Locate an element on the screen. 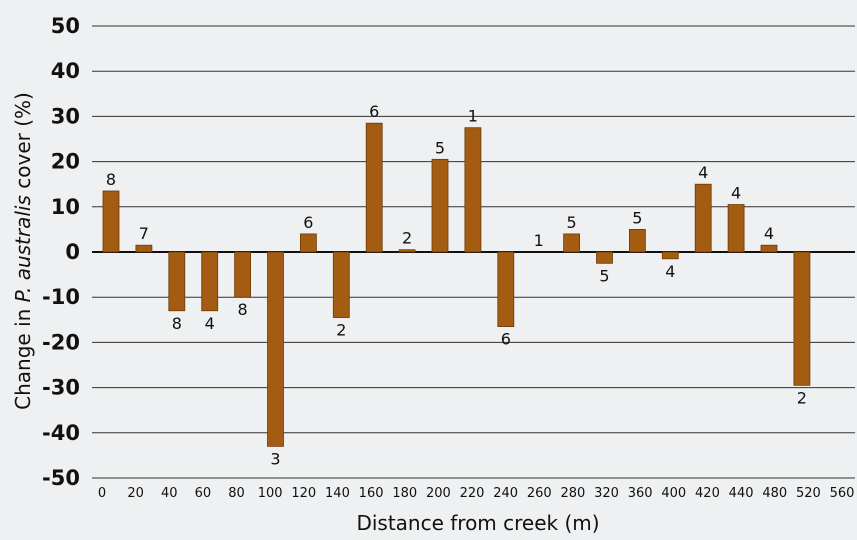  x-tick-label: 40 is located at coordinates (169, 493).